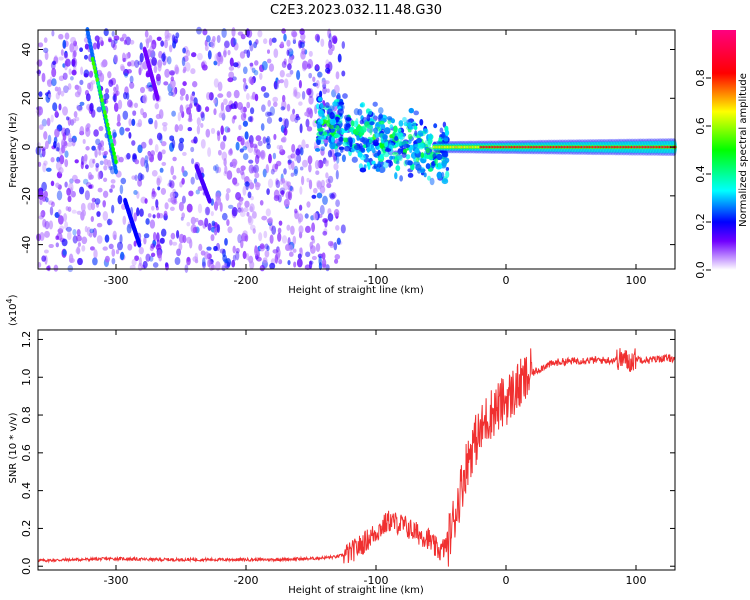  Describe the element at coordinates (13, 150) in the screenshot. I see `spectrogram-y-axis-label: Frequency (Hz)` at that location.